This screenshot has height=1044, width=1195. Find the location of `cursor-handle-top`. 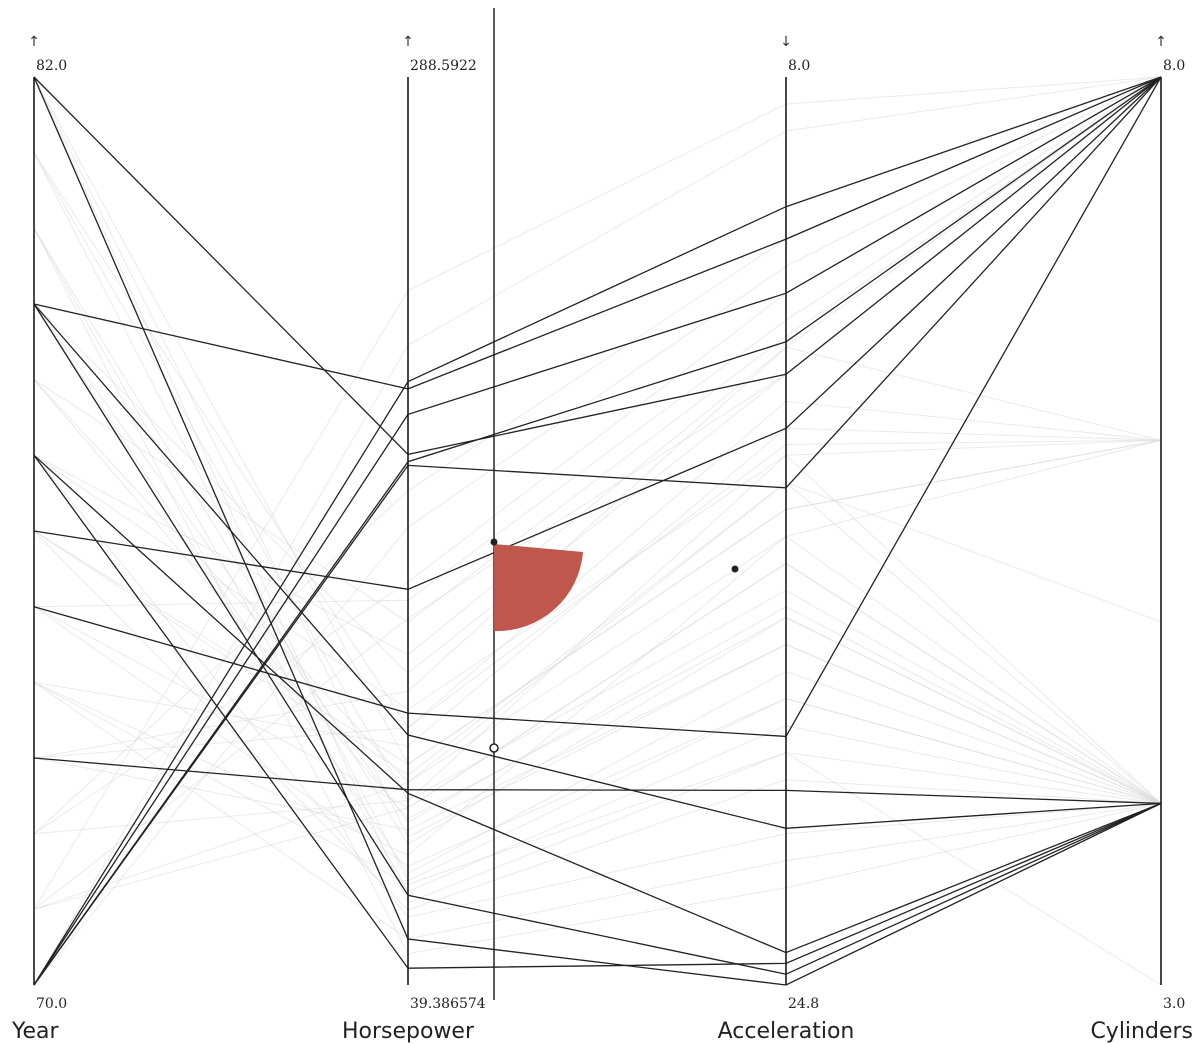

cursor-handle-top is located at coordinates (494, 542).